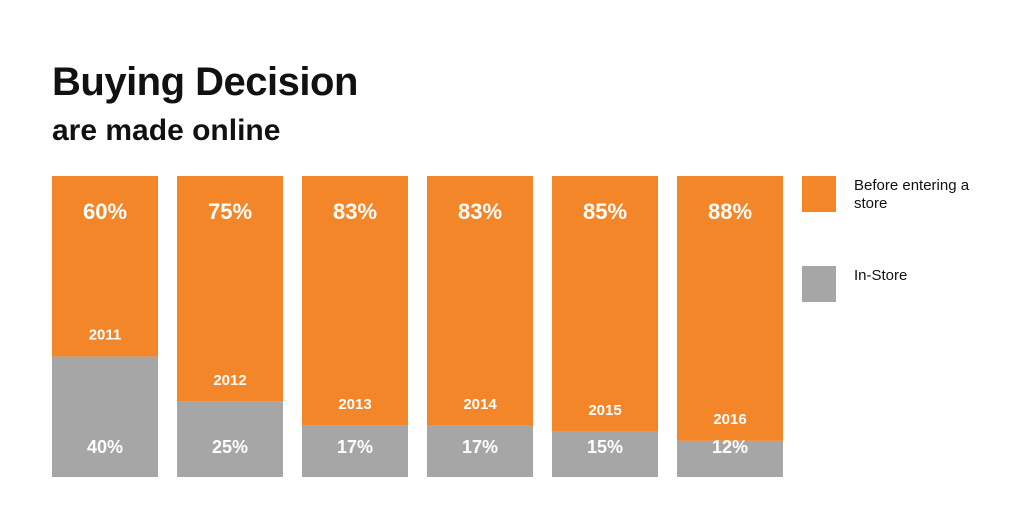  I want to click on data-label-in-store-2011: 40%, so click(105, 447).